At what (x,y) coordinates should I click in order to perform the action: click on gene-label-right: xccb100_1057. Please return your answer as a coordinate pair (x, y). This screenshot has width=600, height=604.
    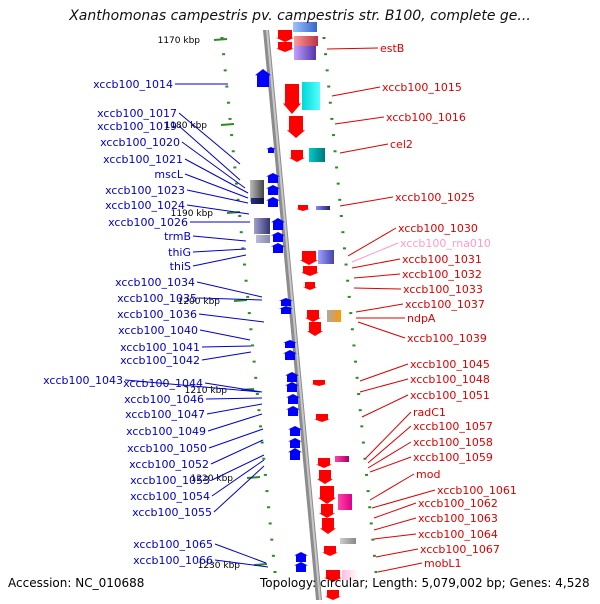
    Looking at the image, I should click on (453, 426).